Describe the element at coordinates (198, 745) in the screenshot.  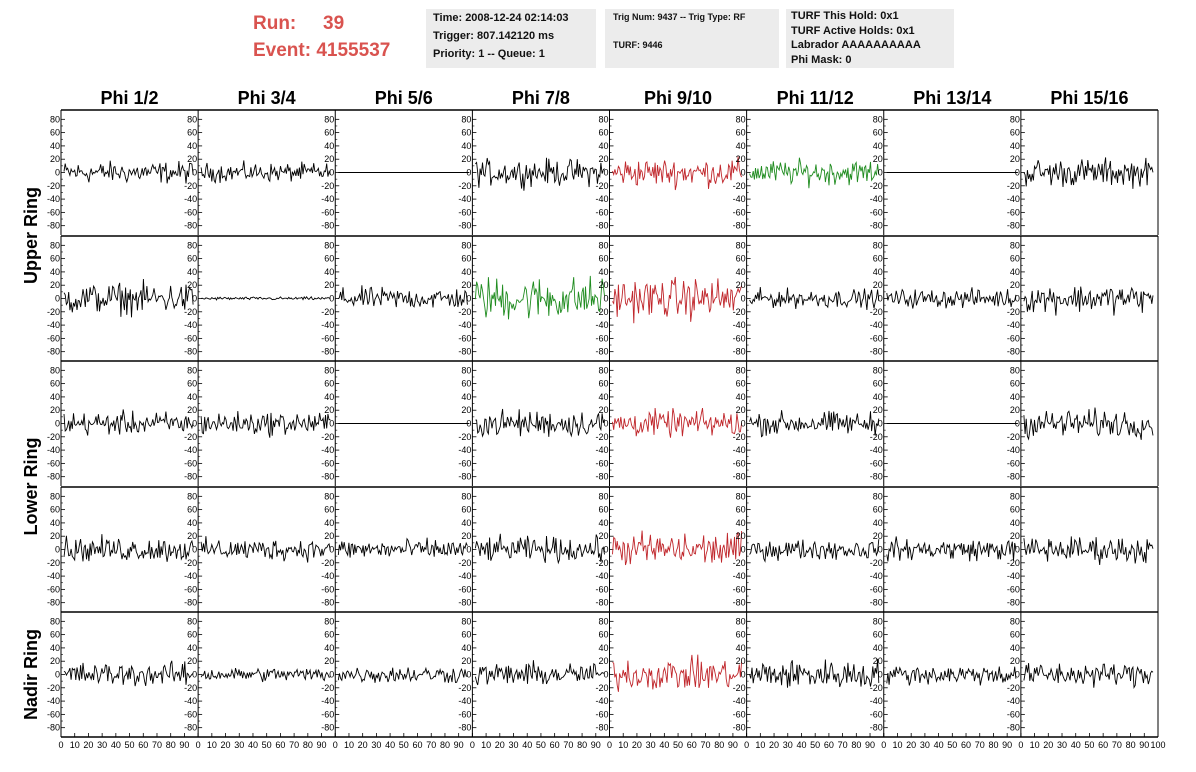
I see `x-tick-label: 0` at that location.